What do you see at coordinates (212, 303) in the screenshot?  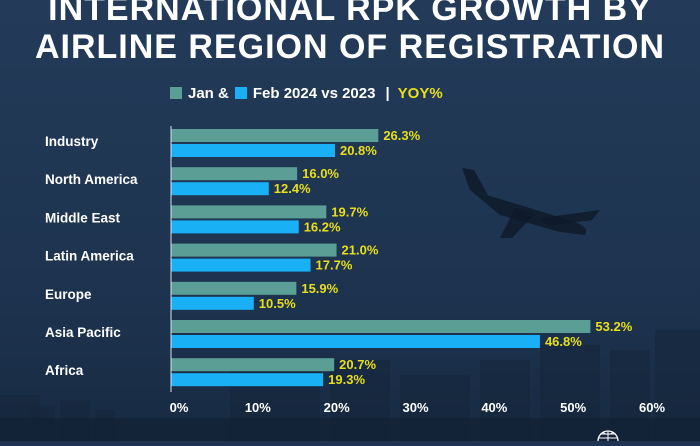 I see `bar-europe-feb` at bounding box center [212, 303].